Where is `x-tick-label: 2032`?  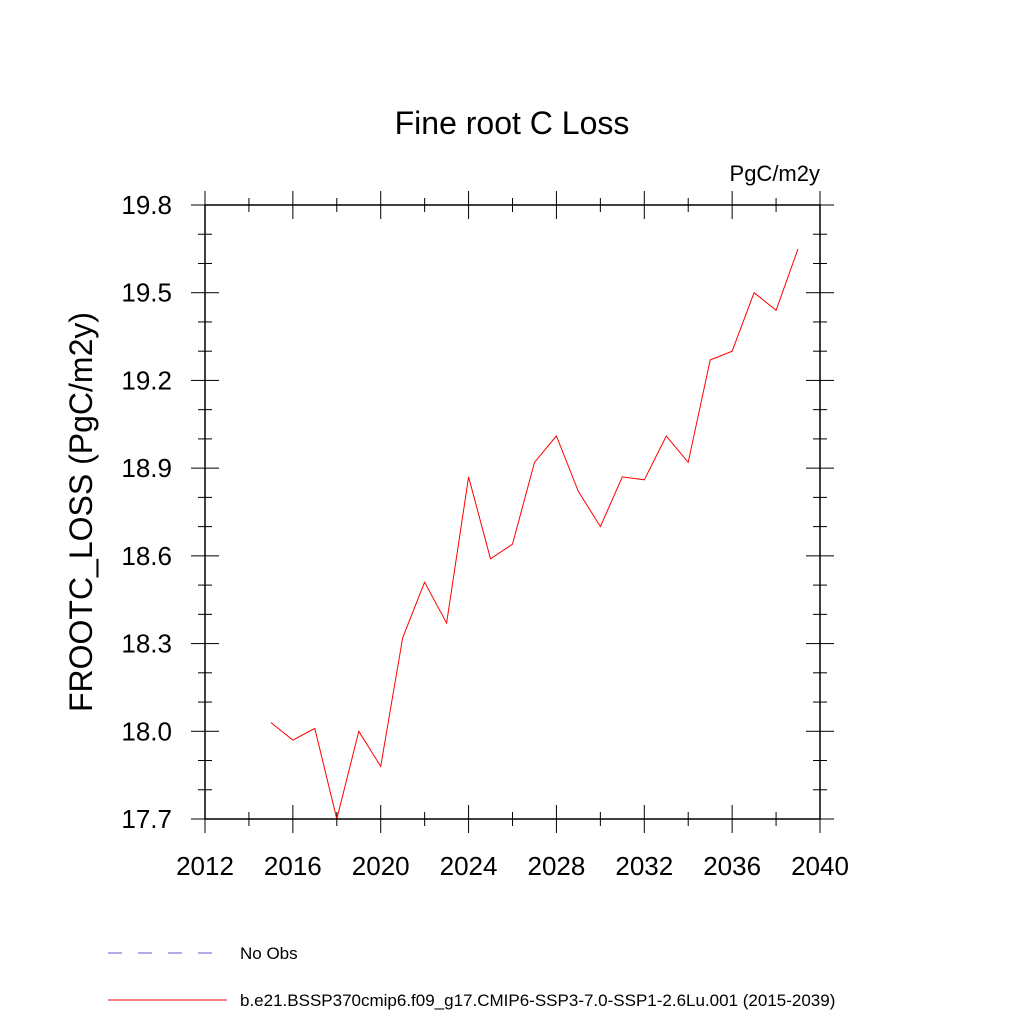
x-tick-label: 2032 is located at coordinates (644, 866).